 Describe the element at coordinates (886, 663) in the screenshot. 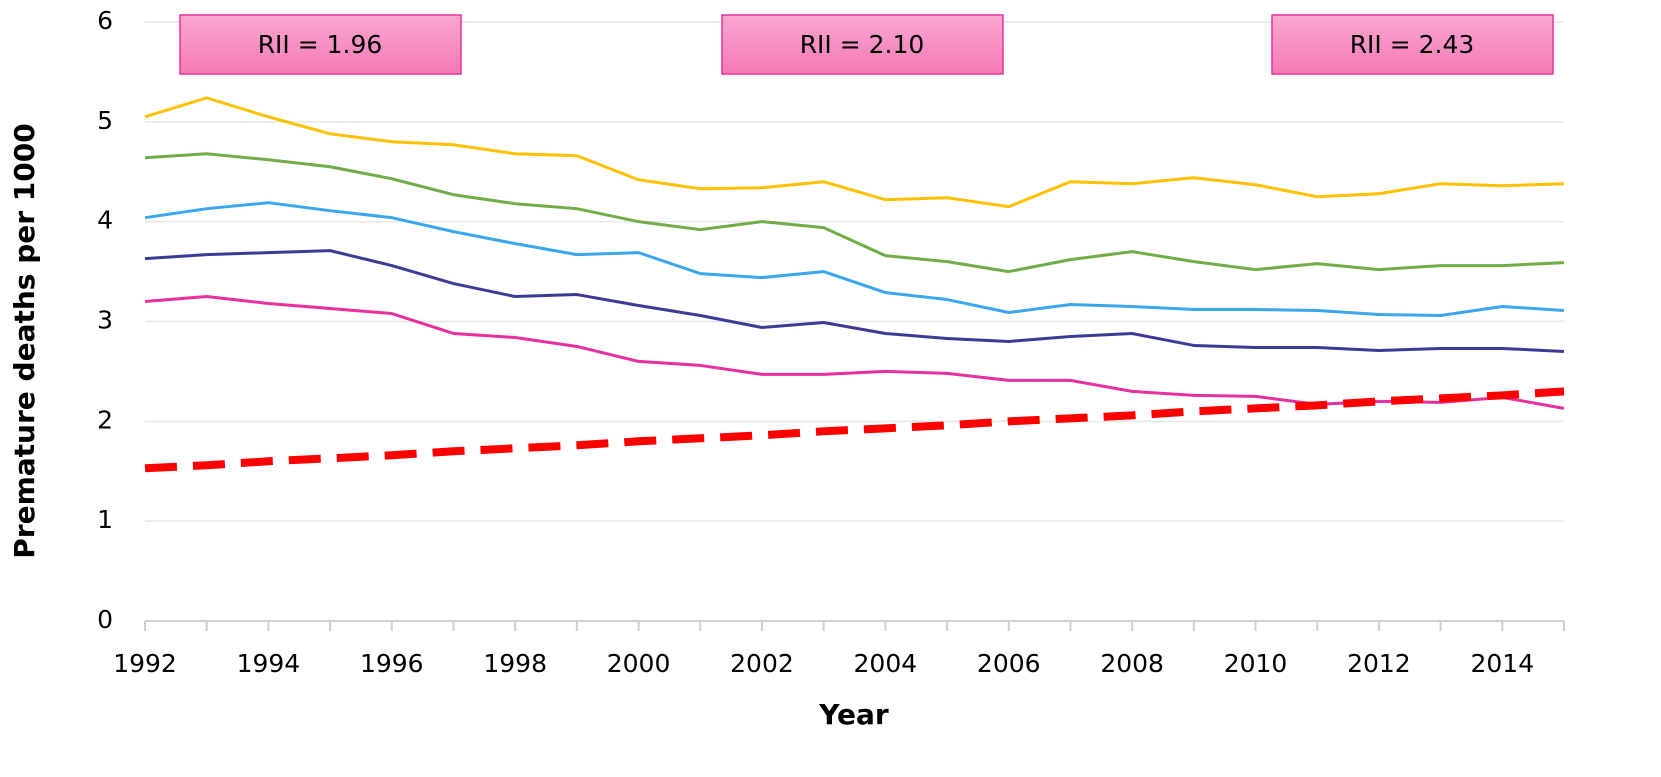

I see `x-tick-label: 2004` at that location.